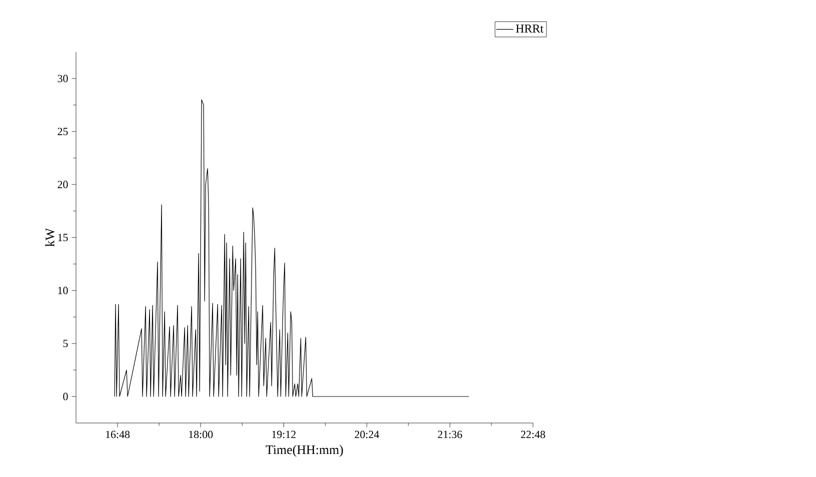 Image resolution: width=816 pixels, height=477 pixels. Describe the element at coordinates (63, 184) in the screenshot. I see `y-tick-label: 20` at that location.